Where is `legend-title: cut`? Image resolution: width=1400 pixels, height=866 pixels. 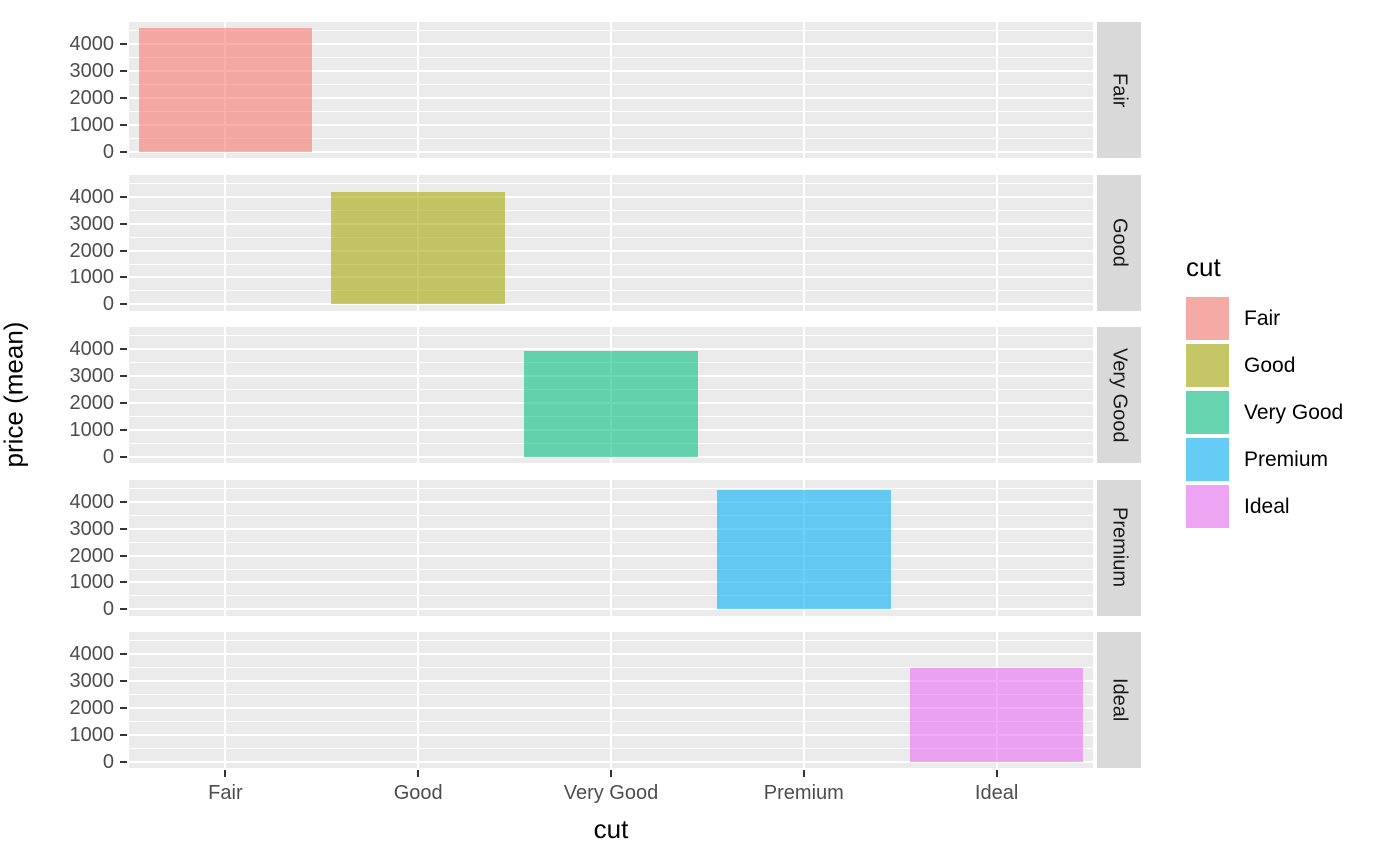 legend-title: cut is located at coordinates (1203, 267).